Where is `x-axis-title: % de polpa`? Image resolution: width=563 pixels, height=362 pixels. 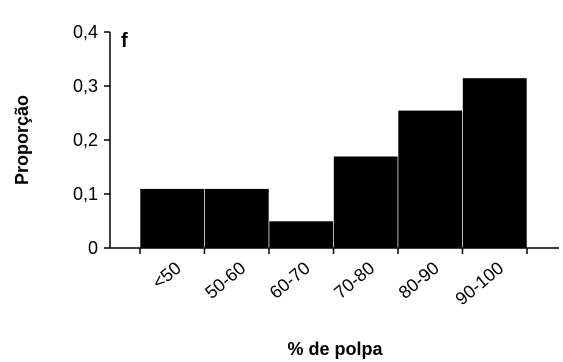
x-axis-title: % de polpa is located at coordinates (335, 349).